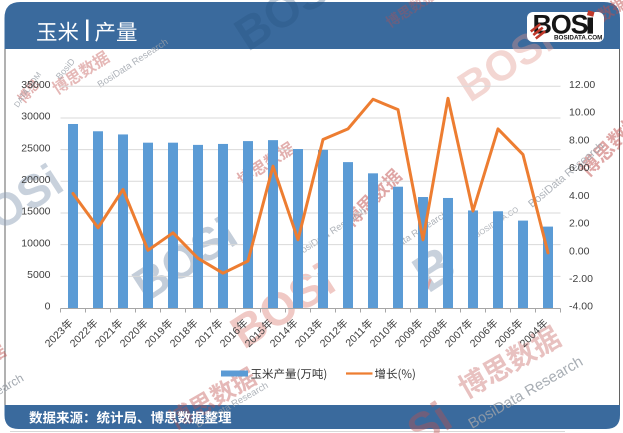  I want to click on svg-text: 5000, so click(39, 275).